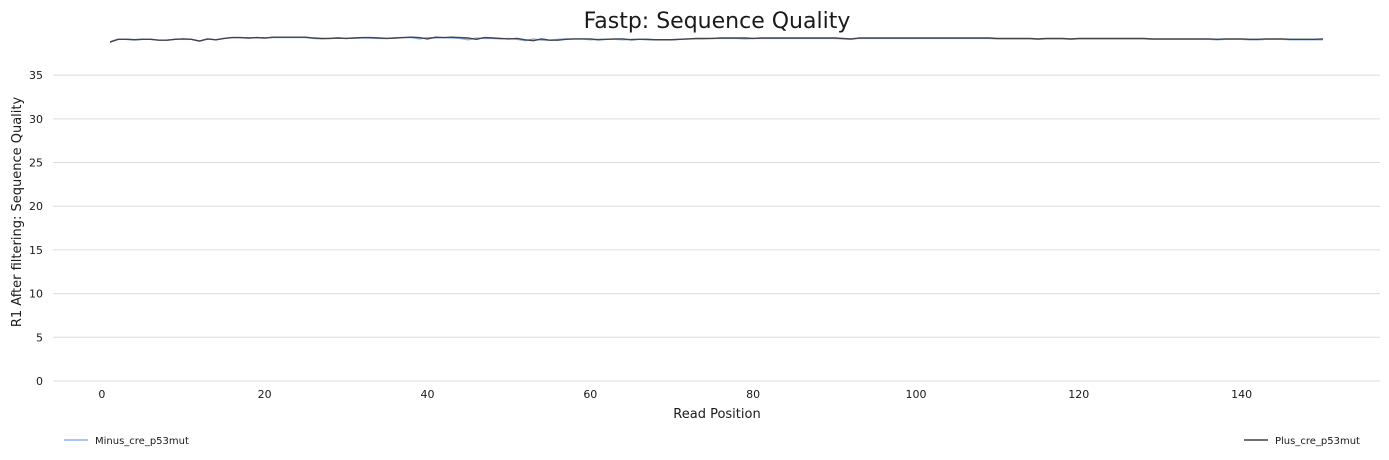 This screenshot has width=1389, height=460. I want to click on series-lines, so click(716, 40).